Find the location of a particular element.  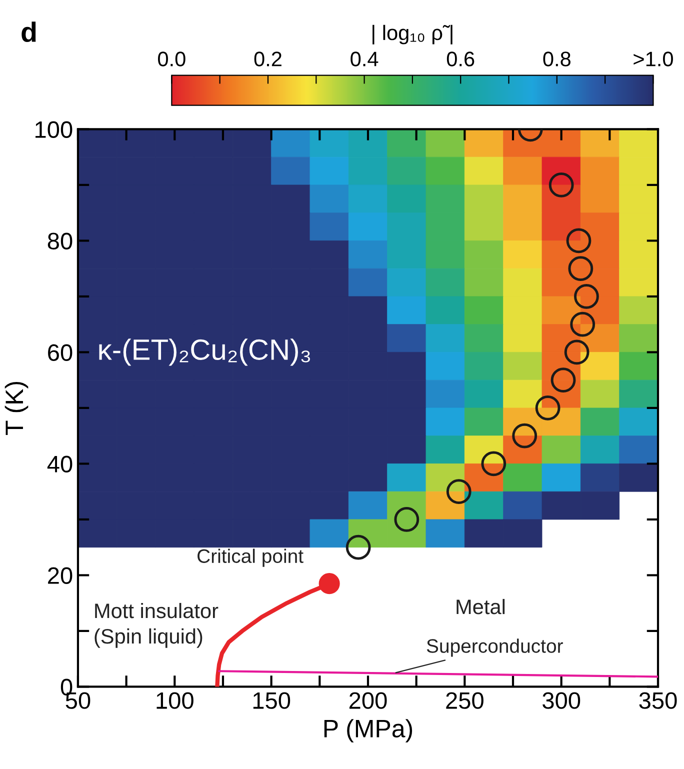

x-tick-label: 200 is located at coordinates (368, 700).